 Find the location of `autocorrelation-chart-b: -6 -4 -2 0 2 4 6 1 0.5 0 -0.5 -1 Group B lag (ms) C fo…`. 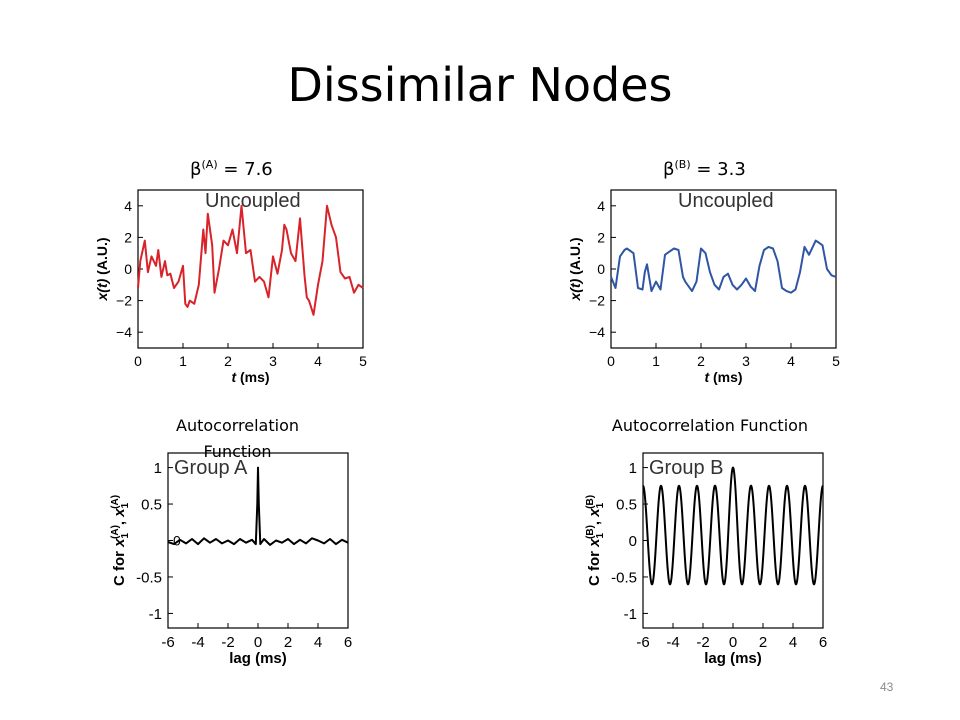

autocorrelation-chart-b: -6 -4 -2 0 2 4 6 1 0.5 0 -0.5 -1 Group B lag (ms) C fo… is located at coordinates (706, 559).